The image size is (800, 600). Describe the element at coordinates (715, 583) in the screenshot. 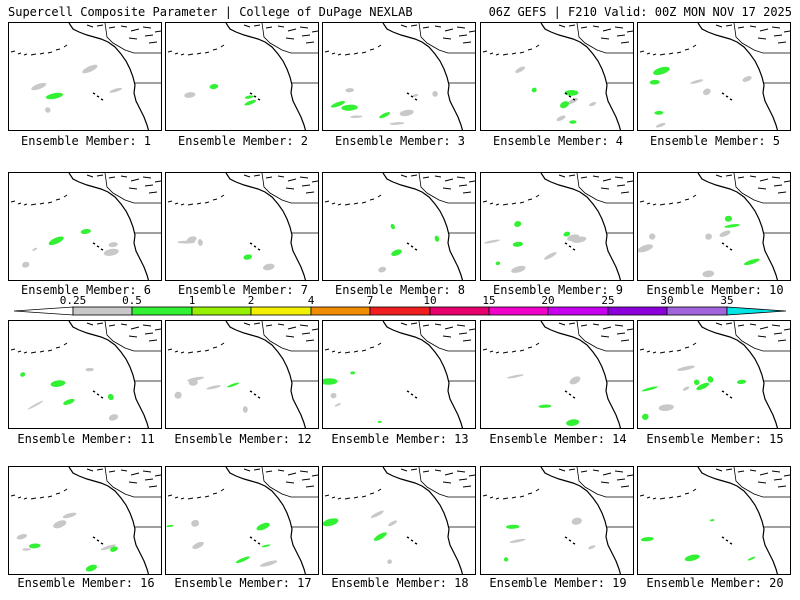

I see `member-label: Ensemble Member: 20` at that location.